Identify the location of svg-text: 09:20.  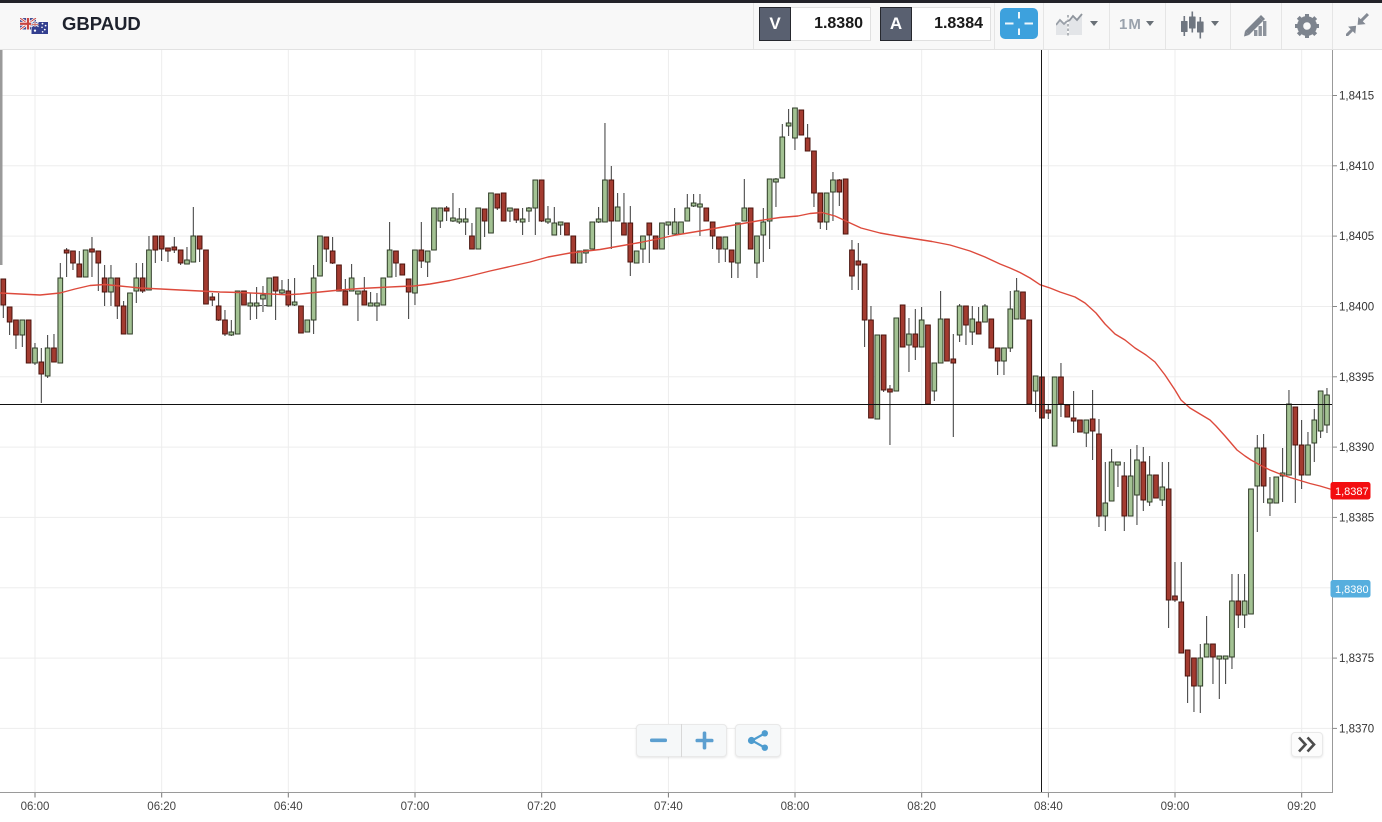
(1301, 807).